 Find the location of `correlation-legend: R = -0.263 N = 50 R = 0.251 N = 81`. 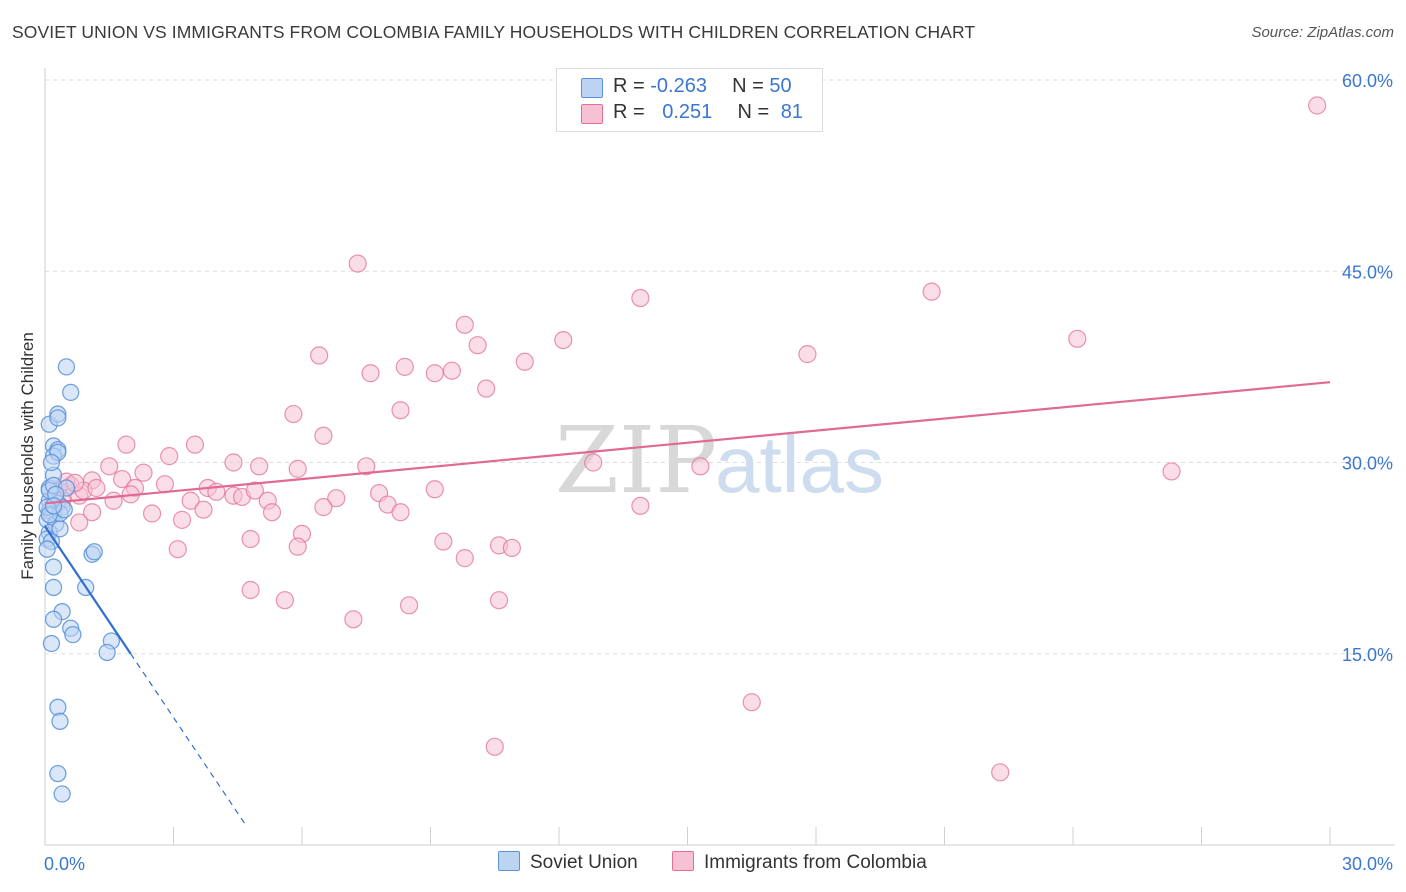

correlation-legend: R = -0.263 N = 50 R = 0.251 N = 81 is located at coordinates (689, 100).